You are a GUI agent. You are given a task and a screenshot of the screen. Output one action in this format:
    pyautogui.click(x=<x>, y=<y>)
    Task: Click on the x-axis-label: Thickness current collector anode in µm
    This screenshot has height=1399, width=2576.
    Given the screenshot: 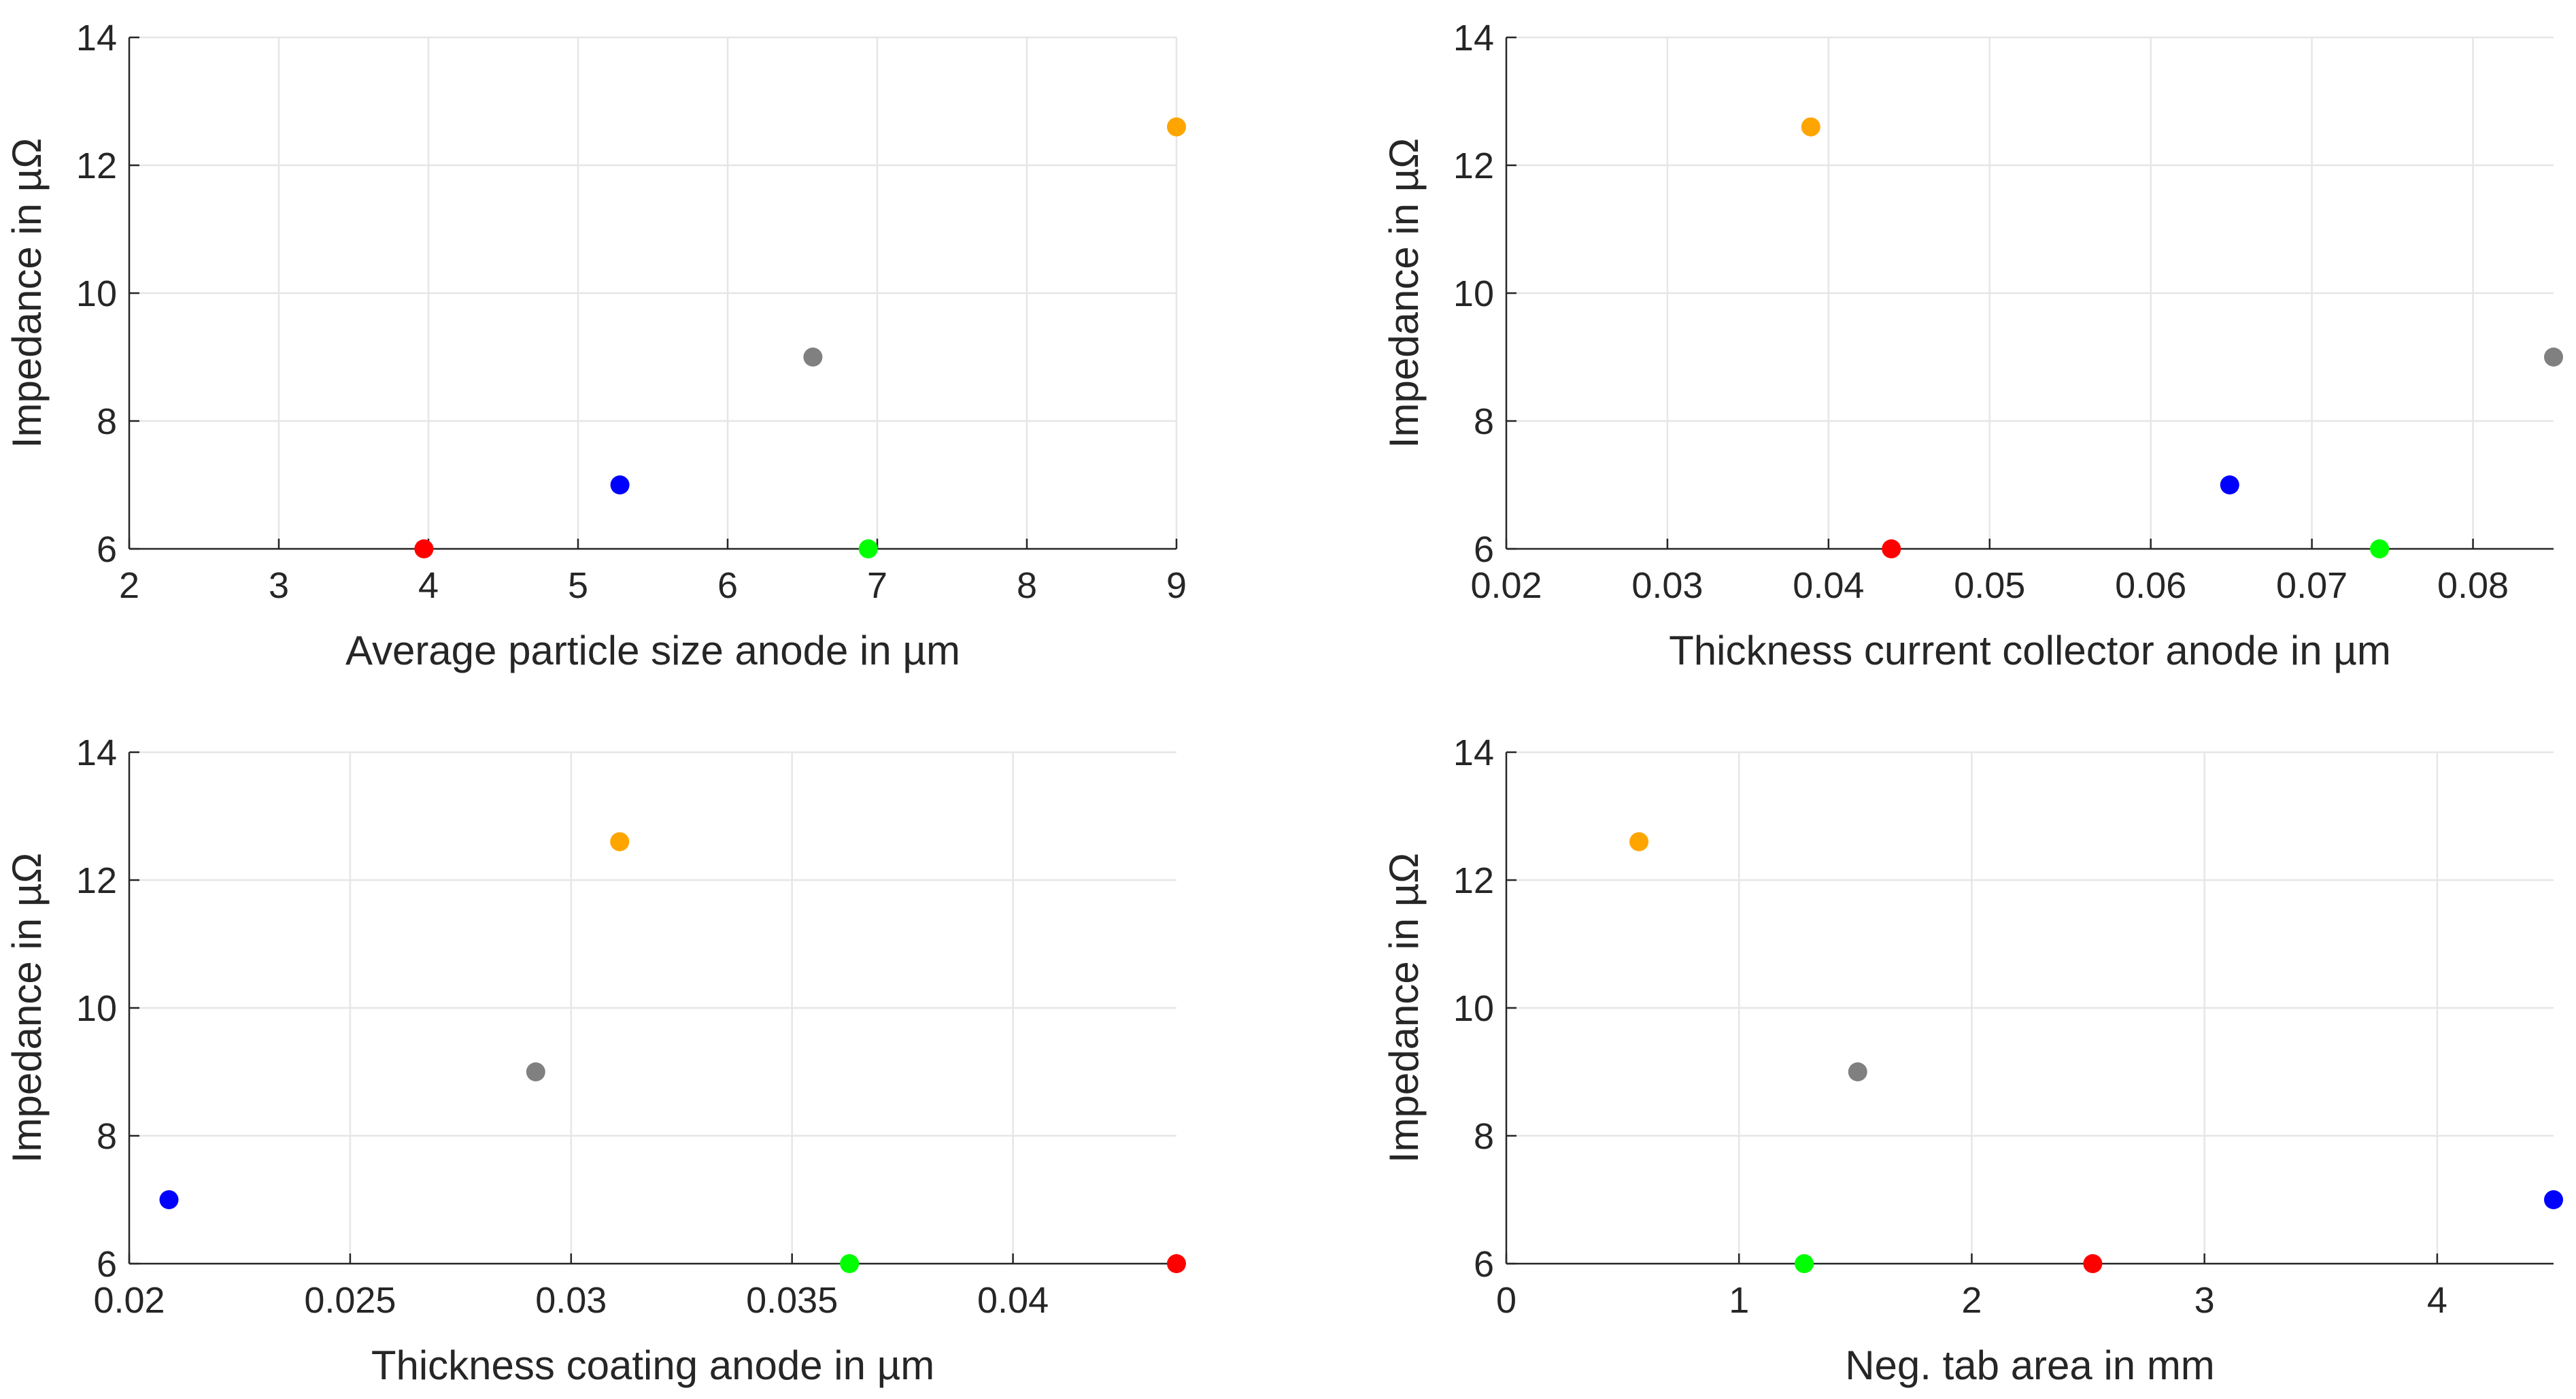 What is the action you would take?
    pyautogui.click(x=2030, y=650)
    